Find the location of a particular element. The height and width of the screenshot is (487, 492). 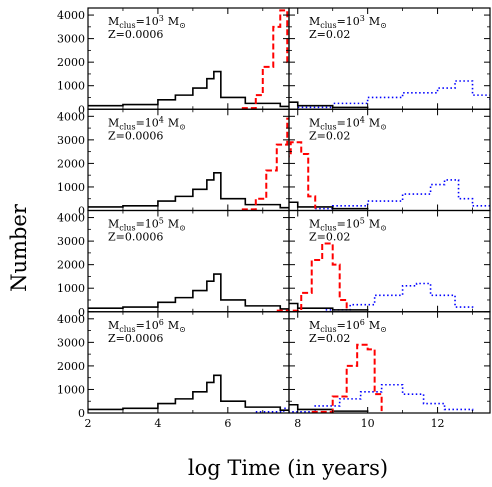

panel-frame is located at coordinates (389, 362).